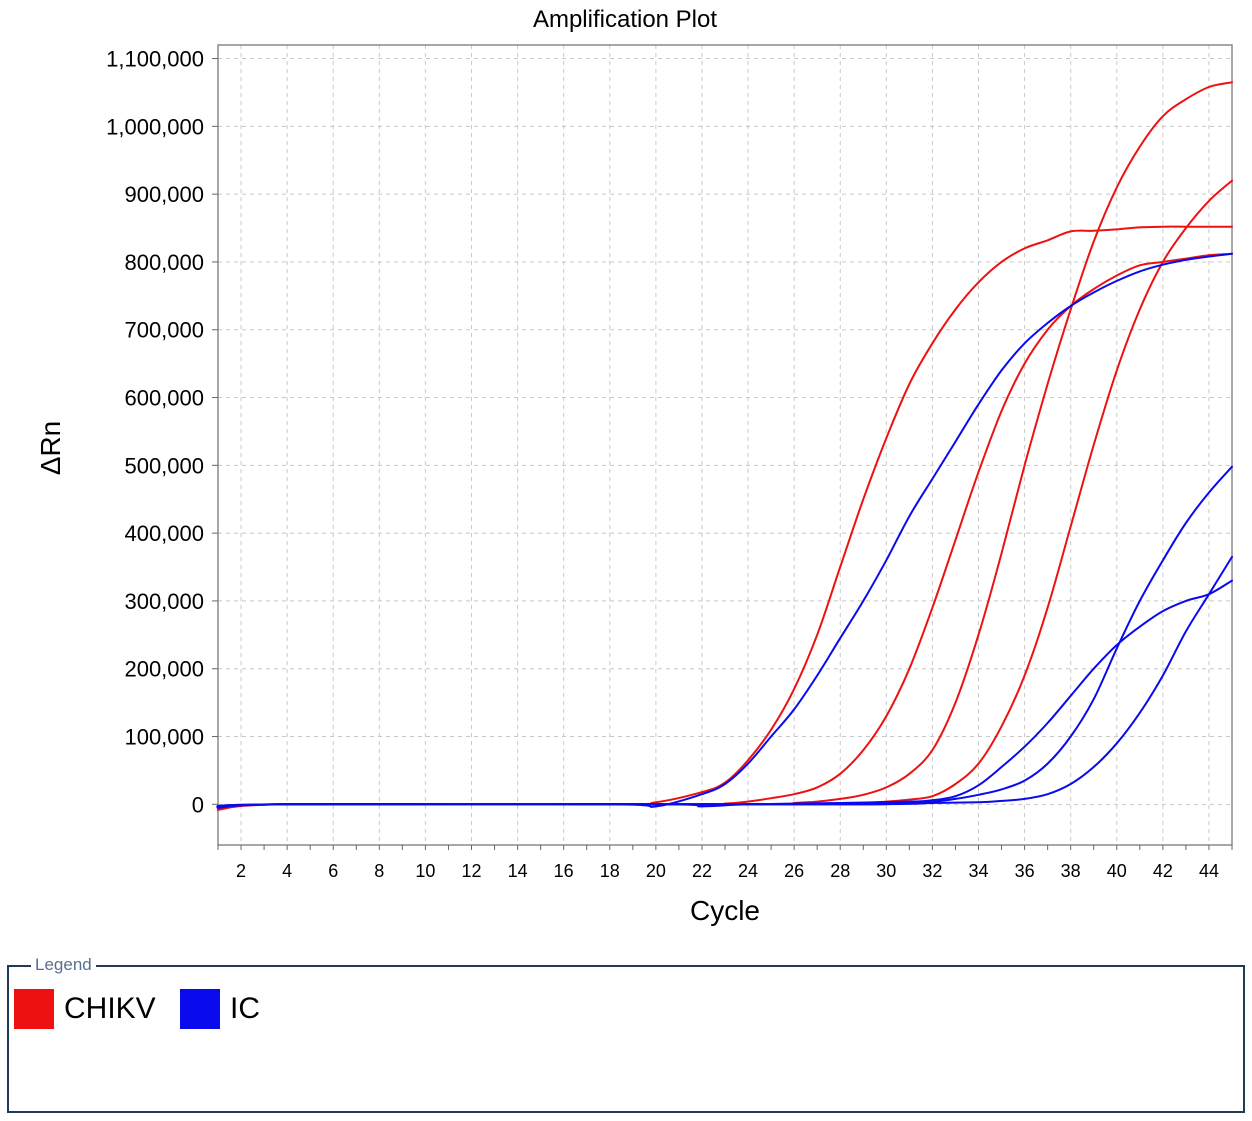 This screenshot has width=1252, height=1121. I want to click on y-tick-label: 700,000, so click(164, 330).